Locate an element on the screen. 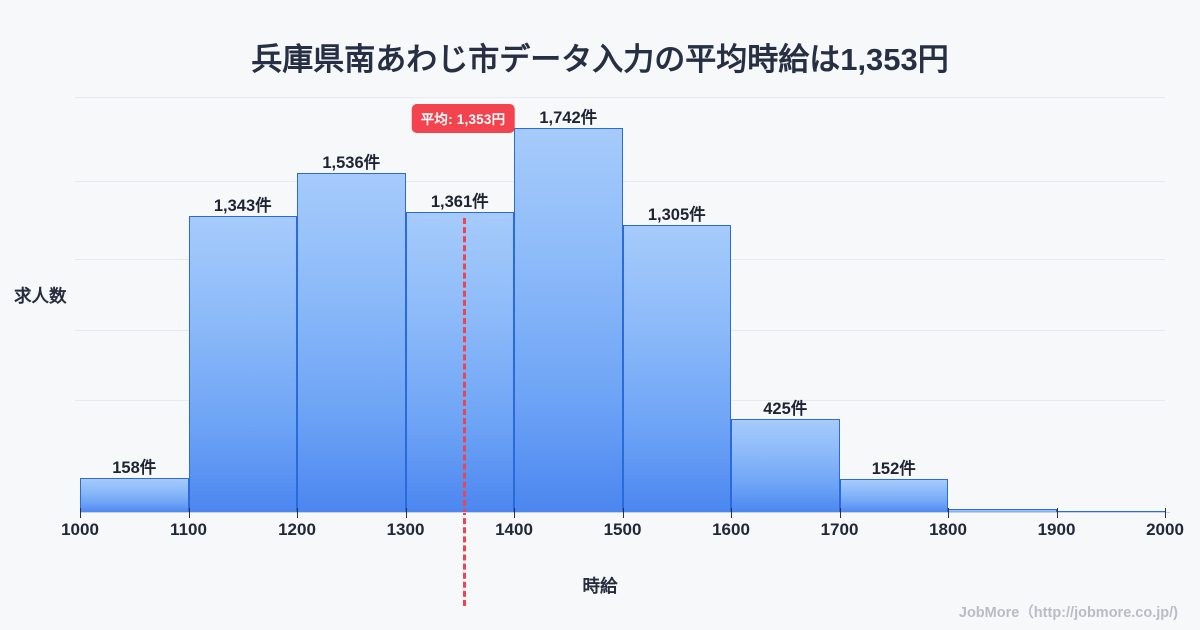  x-axis-line is located at coordinates (625, 512).